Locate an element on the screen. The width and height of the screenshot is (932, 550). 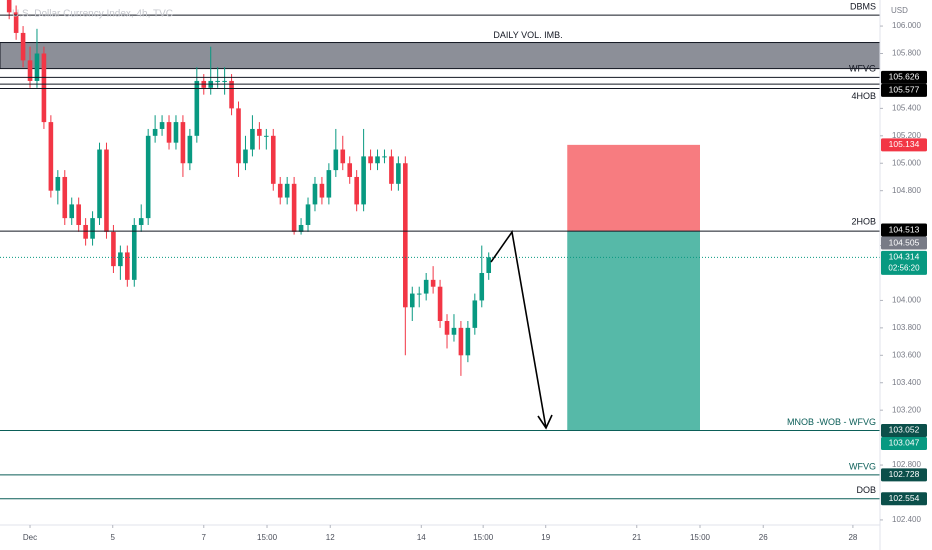
price-tag-label: 105.626 is located at coordinates (904, 77).